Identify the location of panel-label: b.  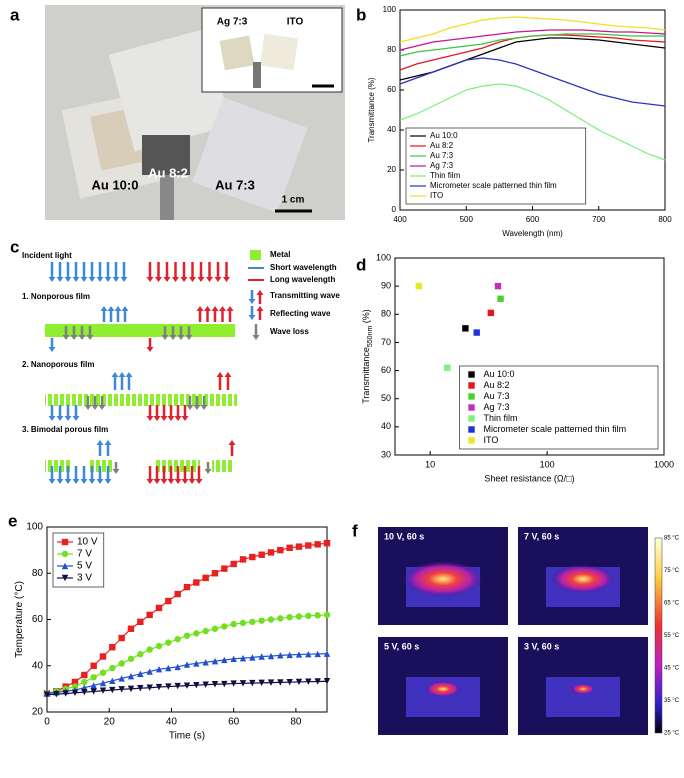
(361, 14).